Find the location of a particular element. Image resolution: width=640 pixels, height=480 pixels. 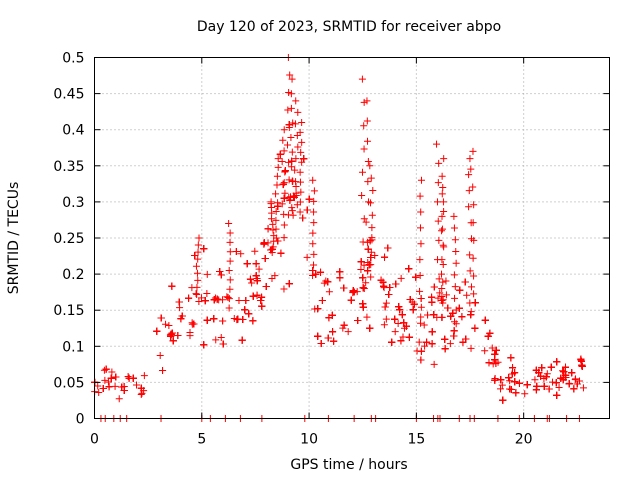

y-tick-label: 0.15 is located at coordinates (68, 311).